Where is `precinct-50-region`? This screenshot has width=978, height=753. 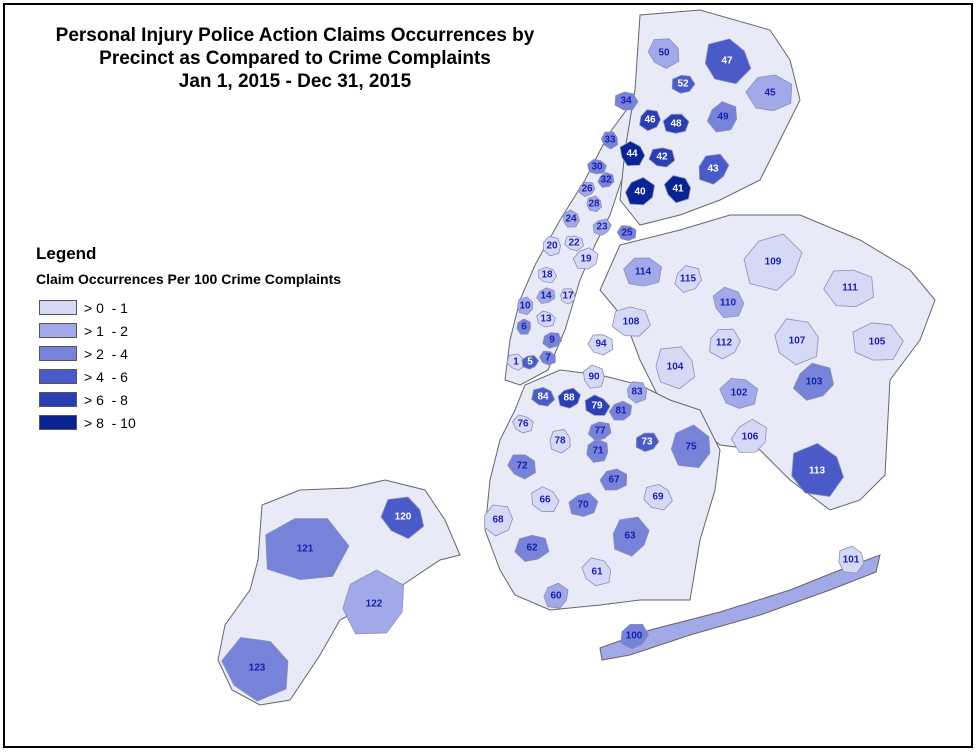
precinct-50-region is located at coordinates (663, 53).